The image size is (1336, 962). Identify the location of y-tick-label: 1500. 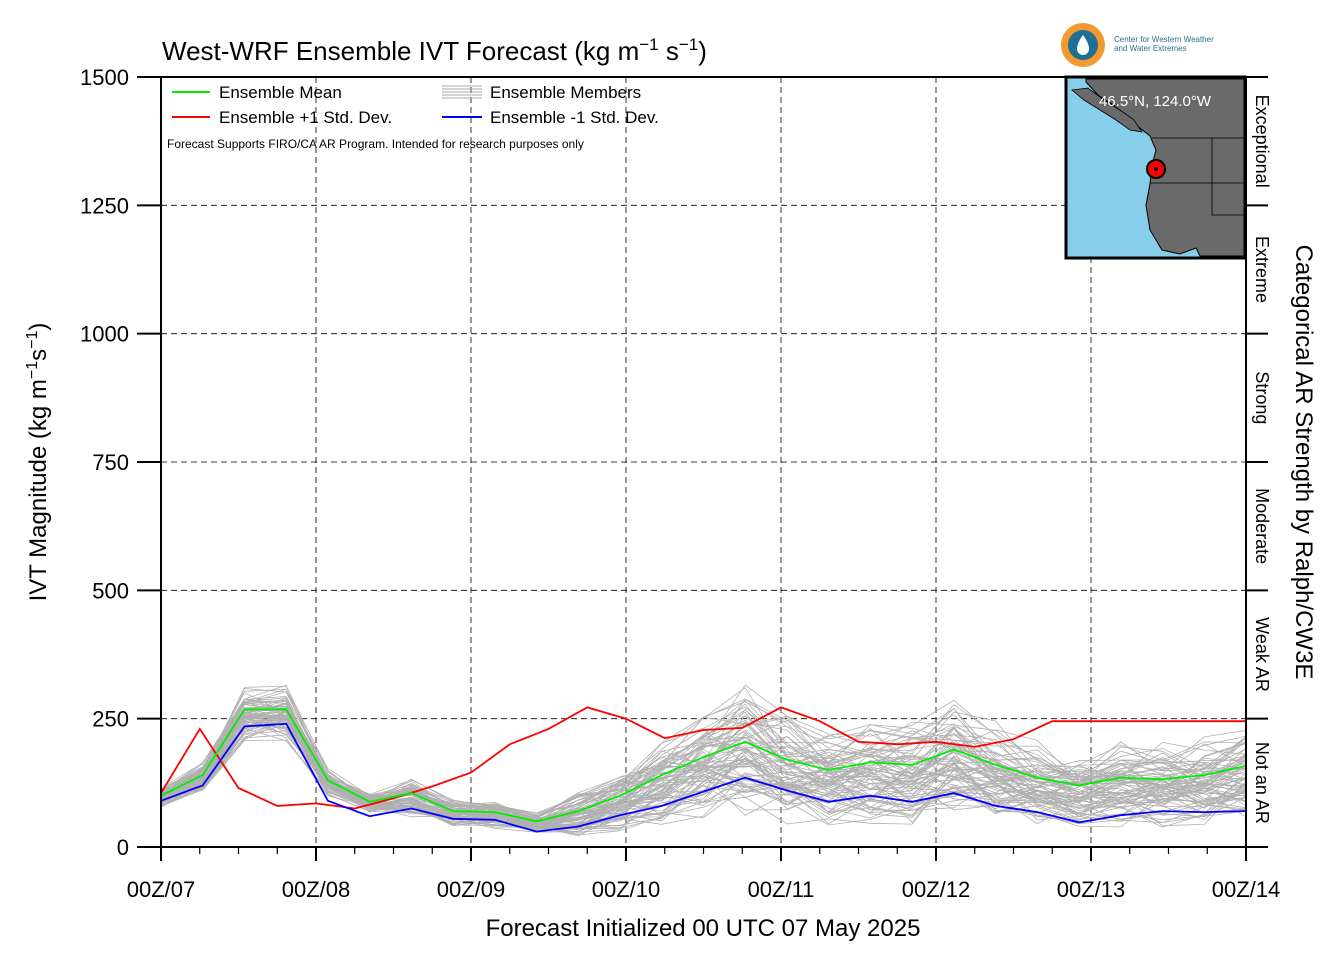
(104, 77).